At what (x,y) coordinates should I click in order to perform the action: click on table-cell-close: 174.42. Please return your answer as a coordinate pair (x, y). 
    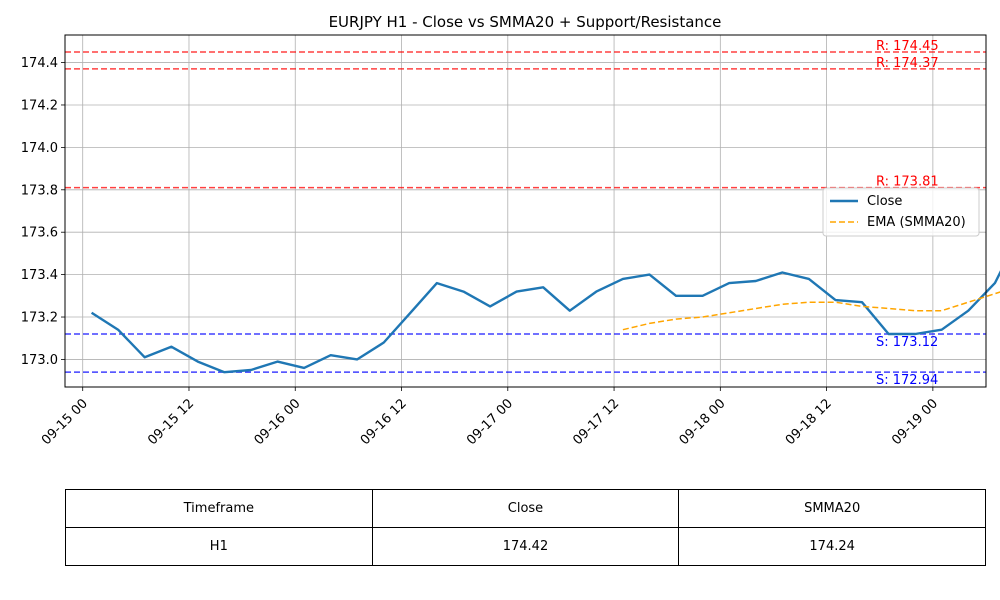
    Looking at the image, I should click on (525, 546).